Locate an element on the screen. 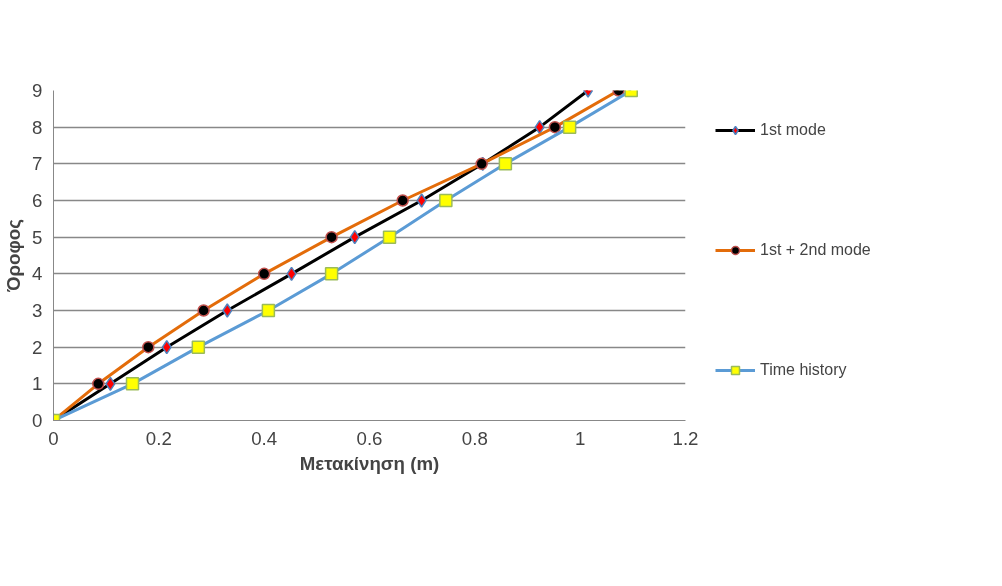 This screenshot has width=1002, height=586. x-tick-label: 0.4 is located at coordinates (264, 438).